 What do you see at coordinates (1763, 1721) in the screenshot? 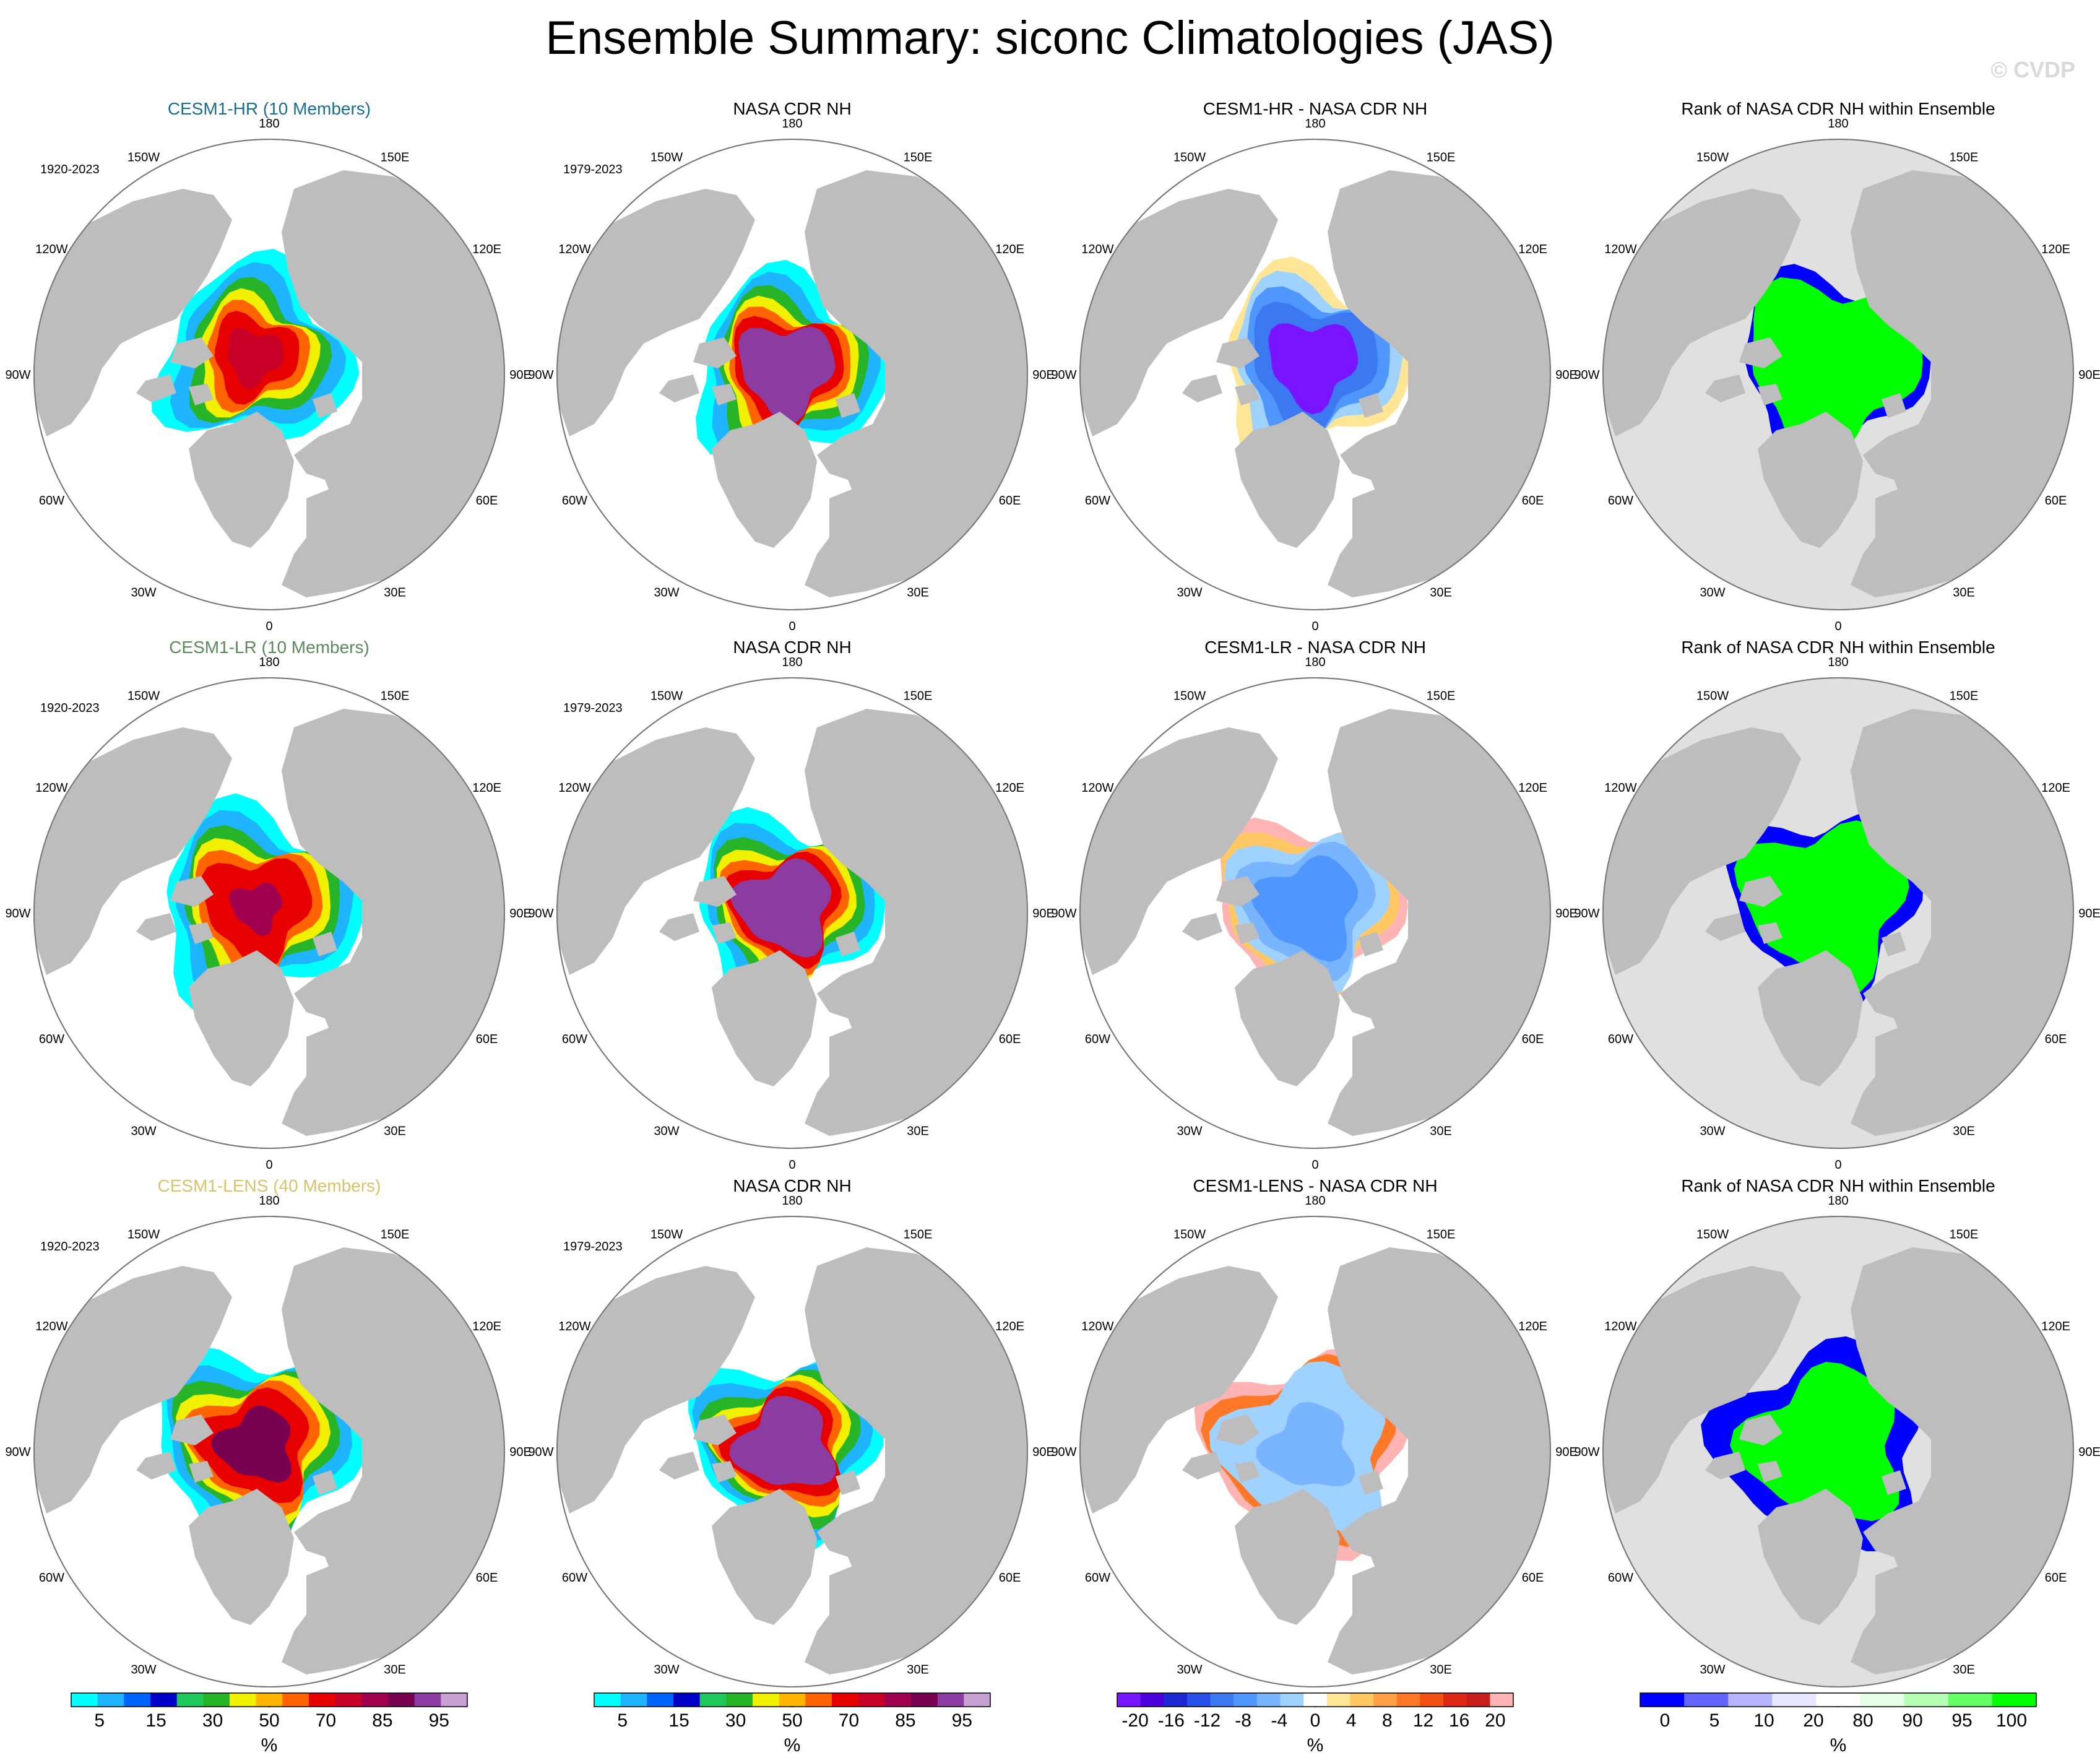
I see `colorbar-tick-label: 10` at bounding box center [1763, 1721].